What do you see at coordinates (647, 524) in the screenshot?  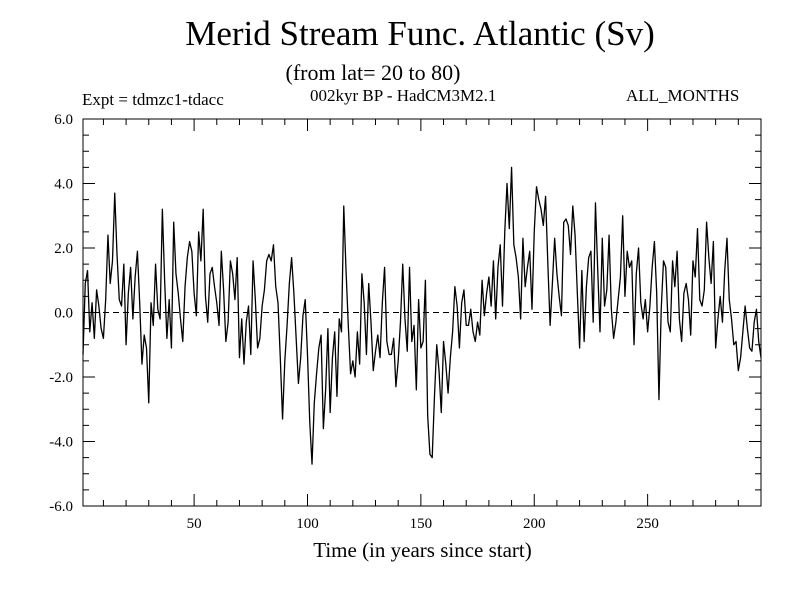 I see `x-tick-label: 250` at bounding box center [647, 524].